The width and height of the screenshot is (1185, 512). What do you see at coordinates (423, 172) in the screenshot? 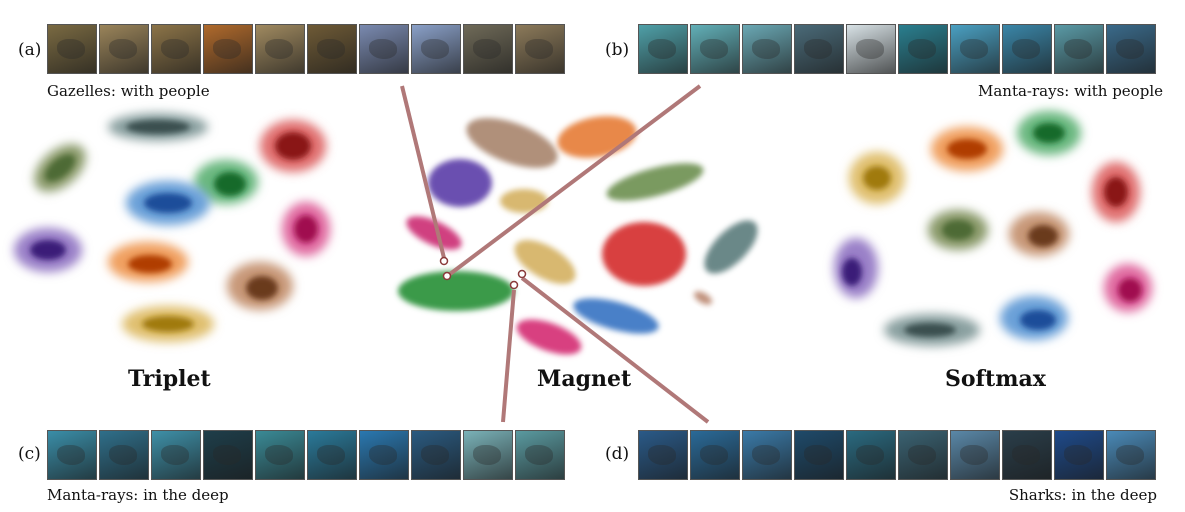
I see `arrow-gazelles` at bounding box center [423, 172].